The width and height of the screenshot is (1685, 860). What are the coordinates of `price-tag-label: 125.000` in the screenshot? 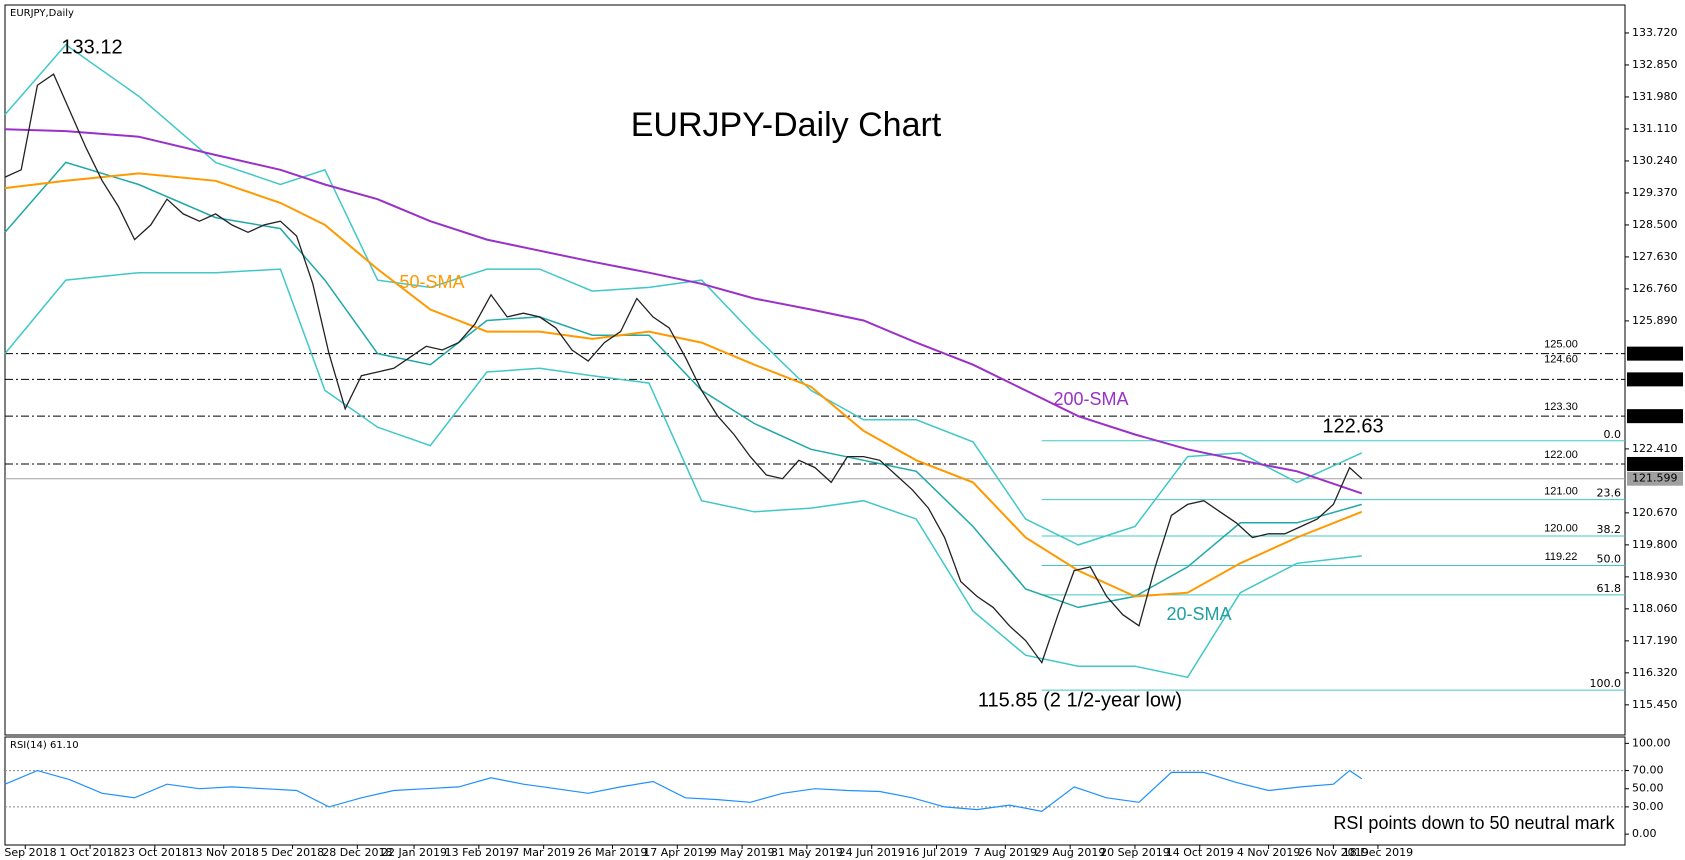 It's located at (1655, 353).